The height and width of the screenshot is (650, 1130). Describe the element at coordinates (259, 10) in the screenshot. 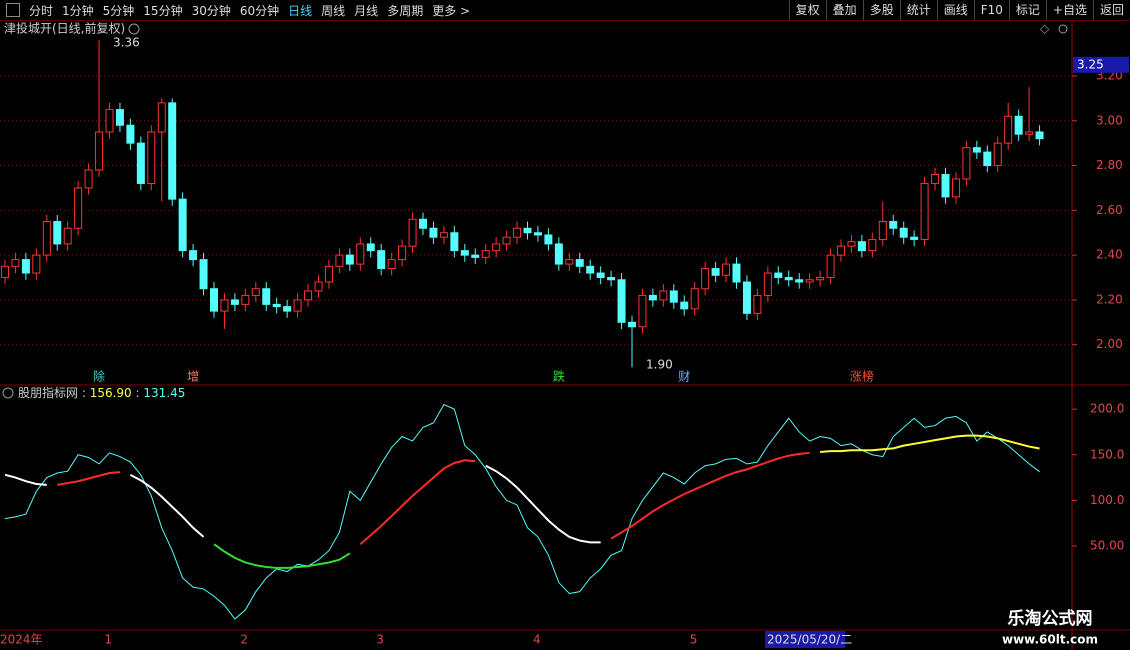

I see `period-tab: 60分钟` at that location.